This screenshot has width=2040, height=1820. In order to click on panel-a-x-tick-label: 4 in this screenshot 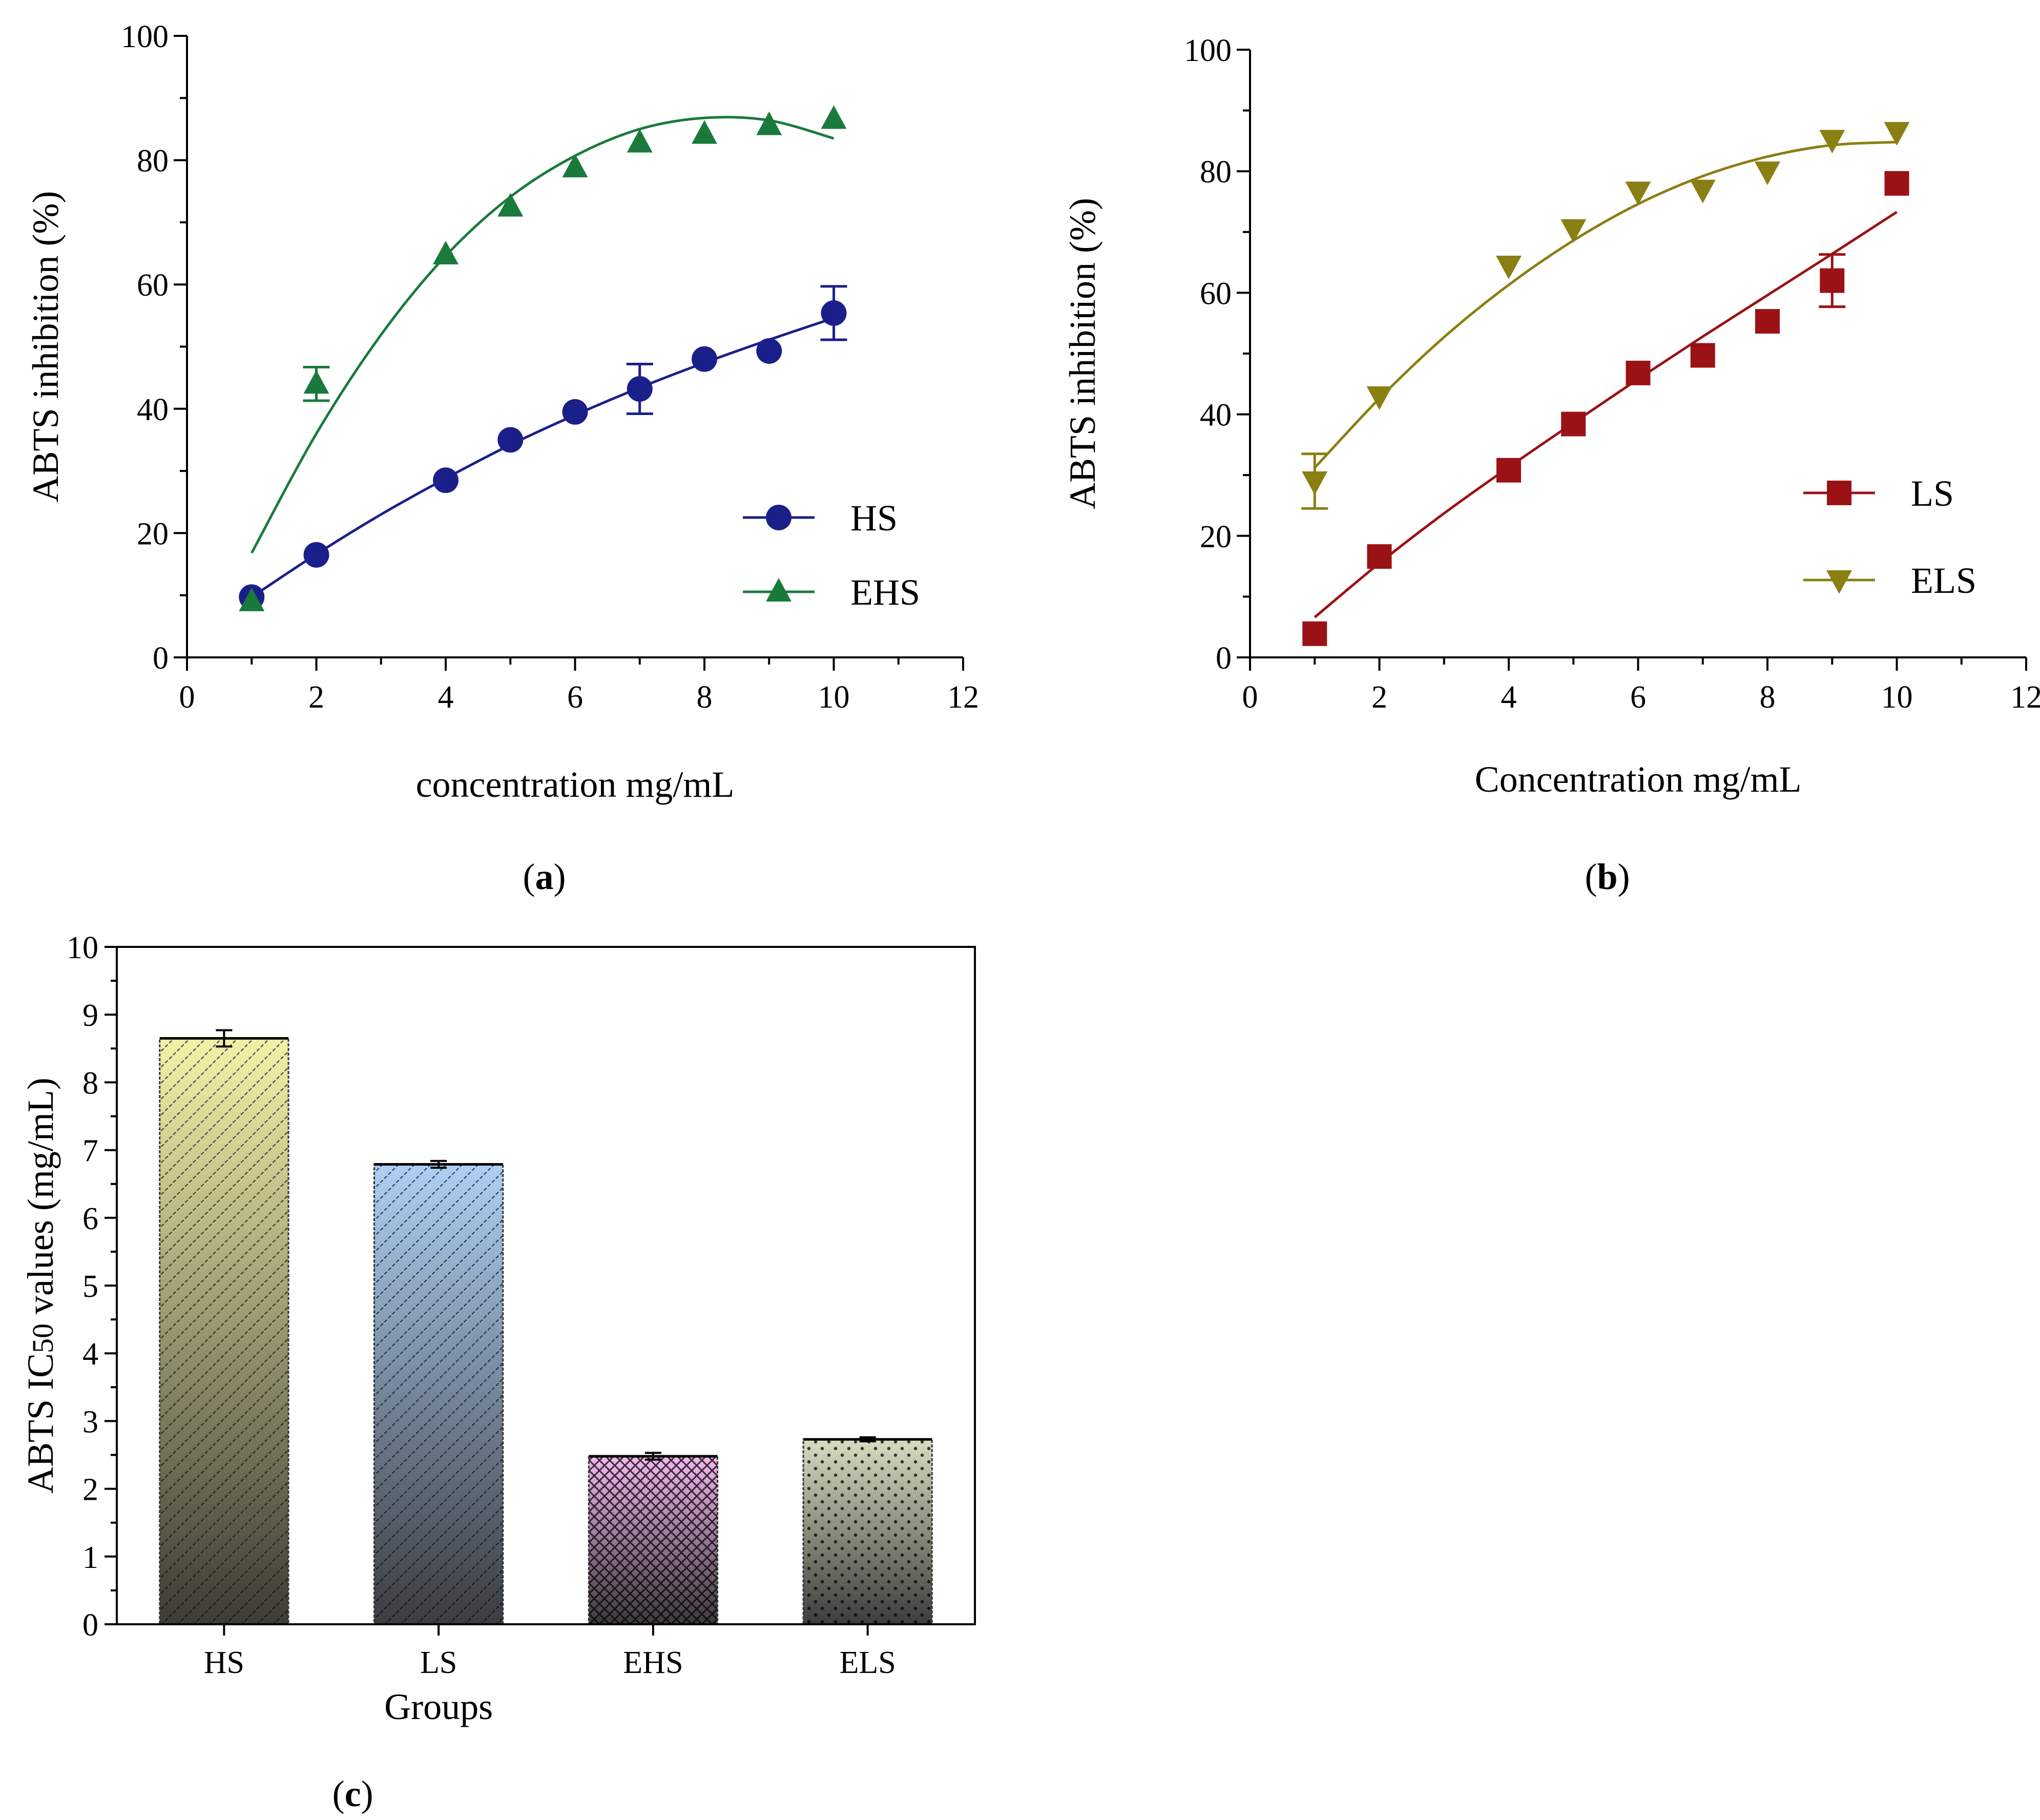, I will do `click(446, 697)`.